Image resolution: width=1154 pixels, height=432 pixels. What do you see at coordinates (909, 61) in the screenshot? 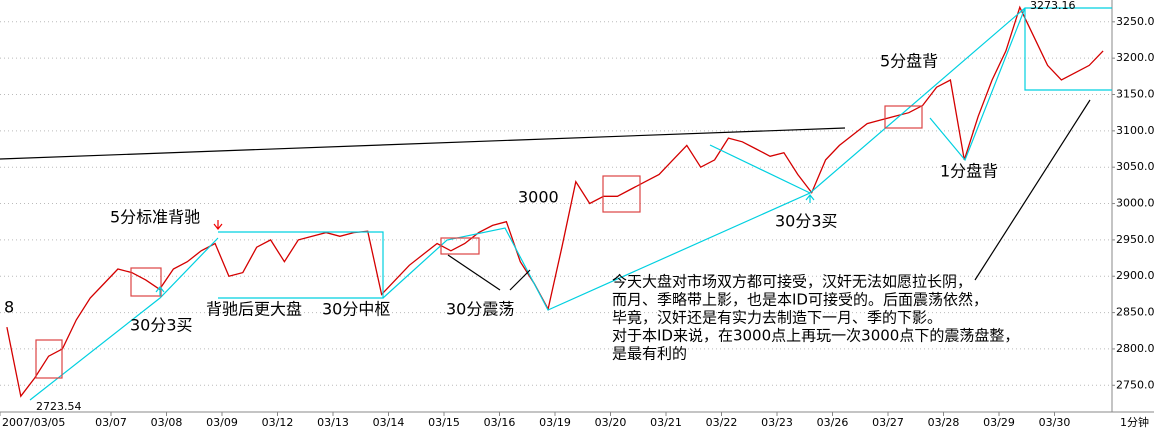
I see `annotation: 5分盘背` at bounding box center [909, 61].